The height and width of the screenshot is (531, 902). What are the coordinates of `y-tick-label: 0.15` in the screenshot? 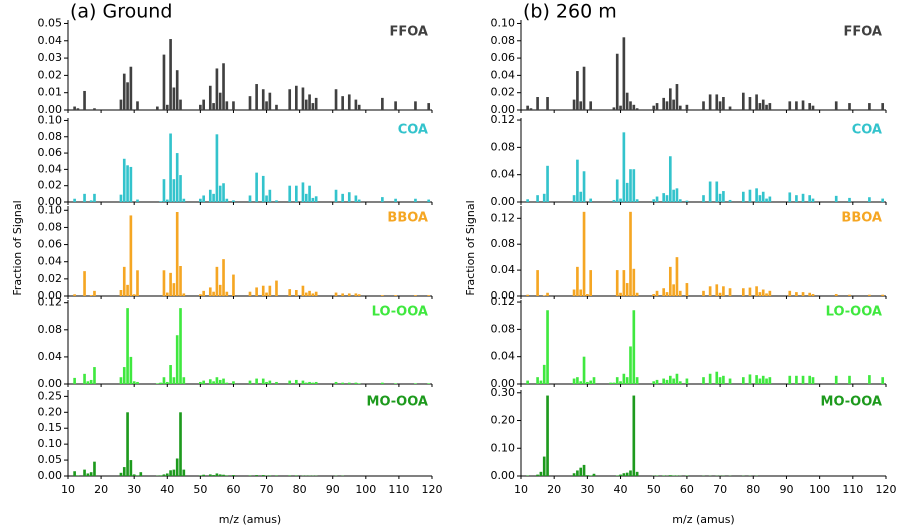 It's located at (50, 427).